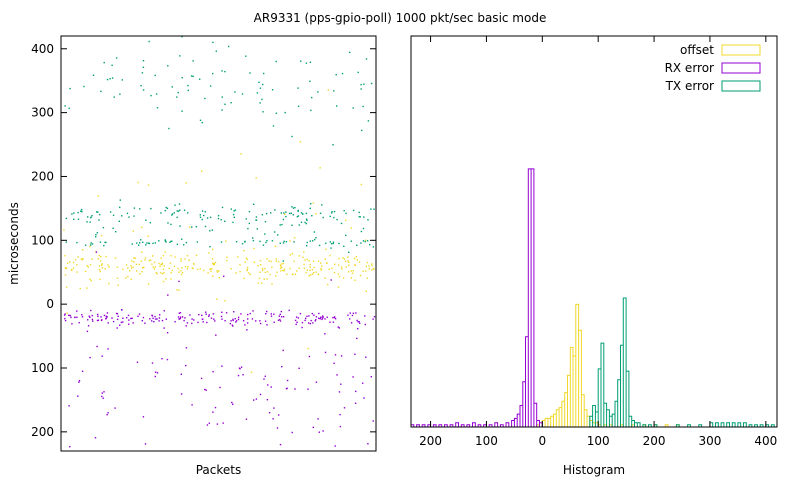 The height and width of the screenshot is (480, 800). Describe the element at coordinates (50, 304) in the screenshot. I see `y-tick-label: 0` at that location.